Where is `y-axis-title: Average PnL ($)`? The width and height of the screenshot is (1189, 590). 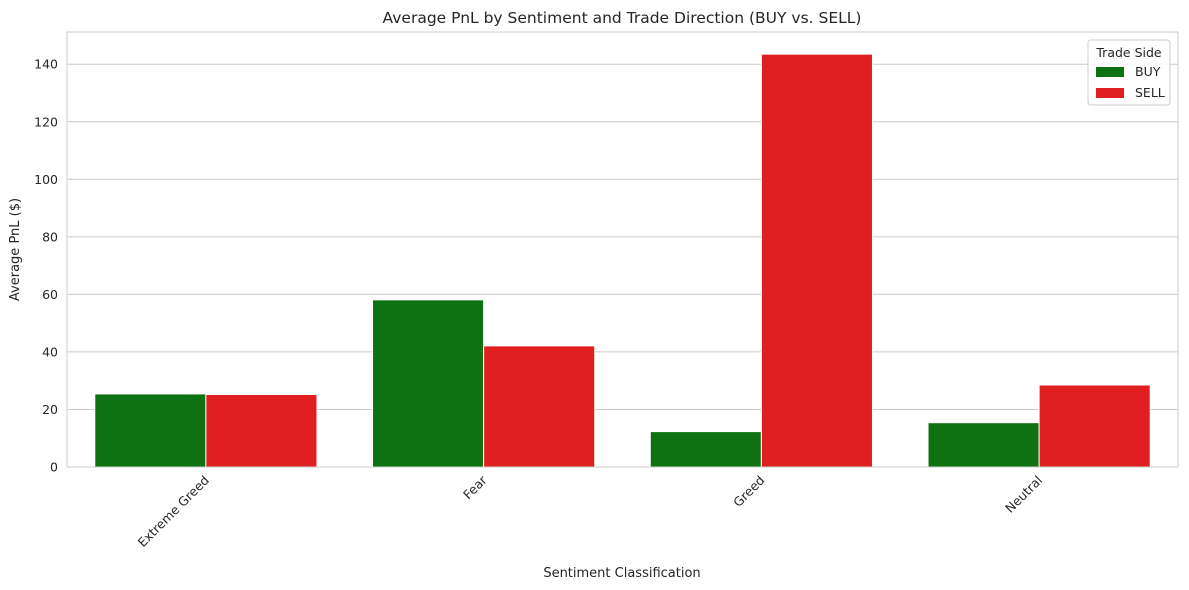 y-axis-title: Average PnL ($) is located at coordinates (15, 249).